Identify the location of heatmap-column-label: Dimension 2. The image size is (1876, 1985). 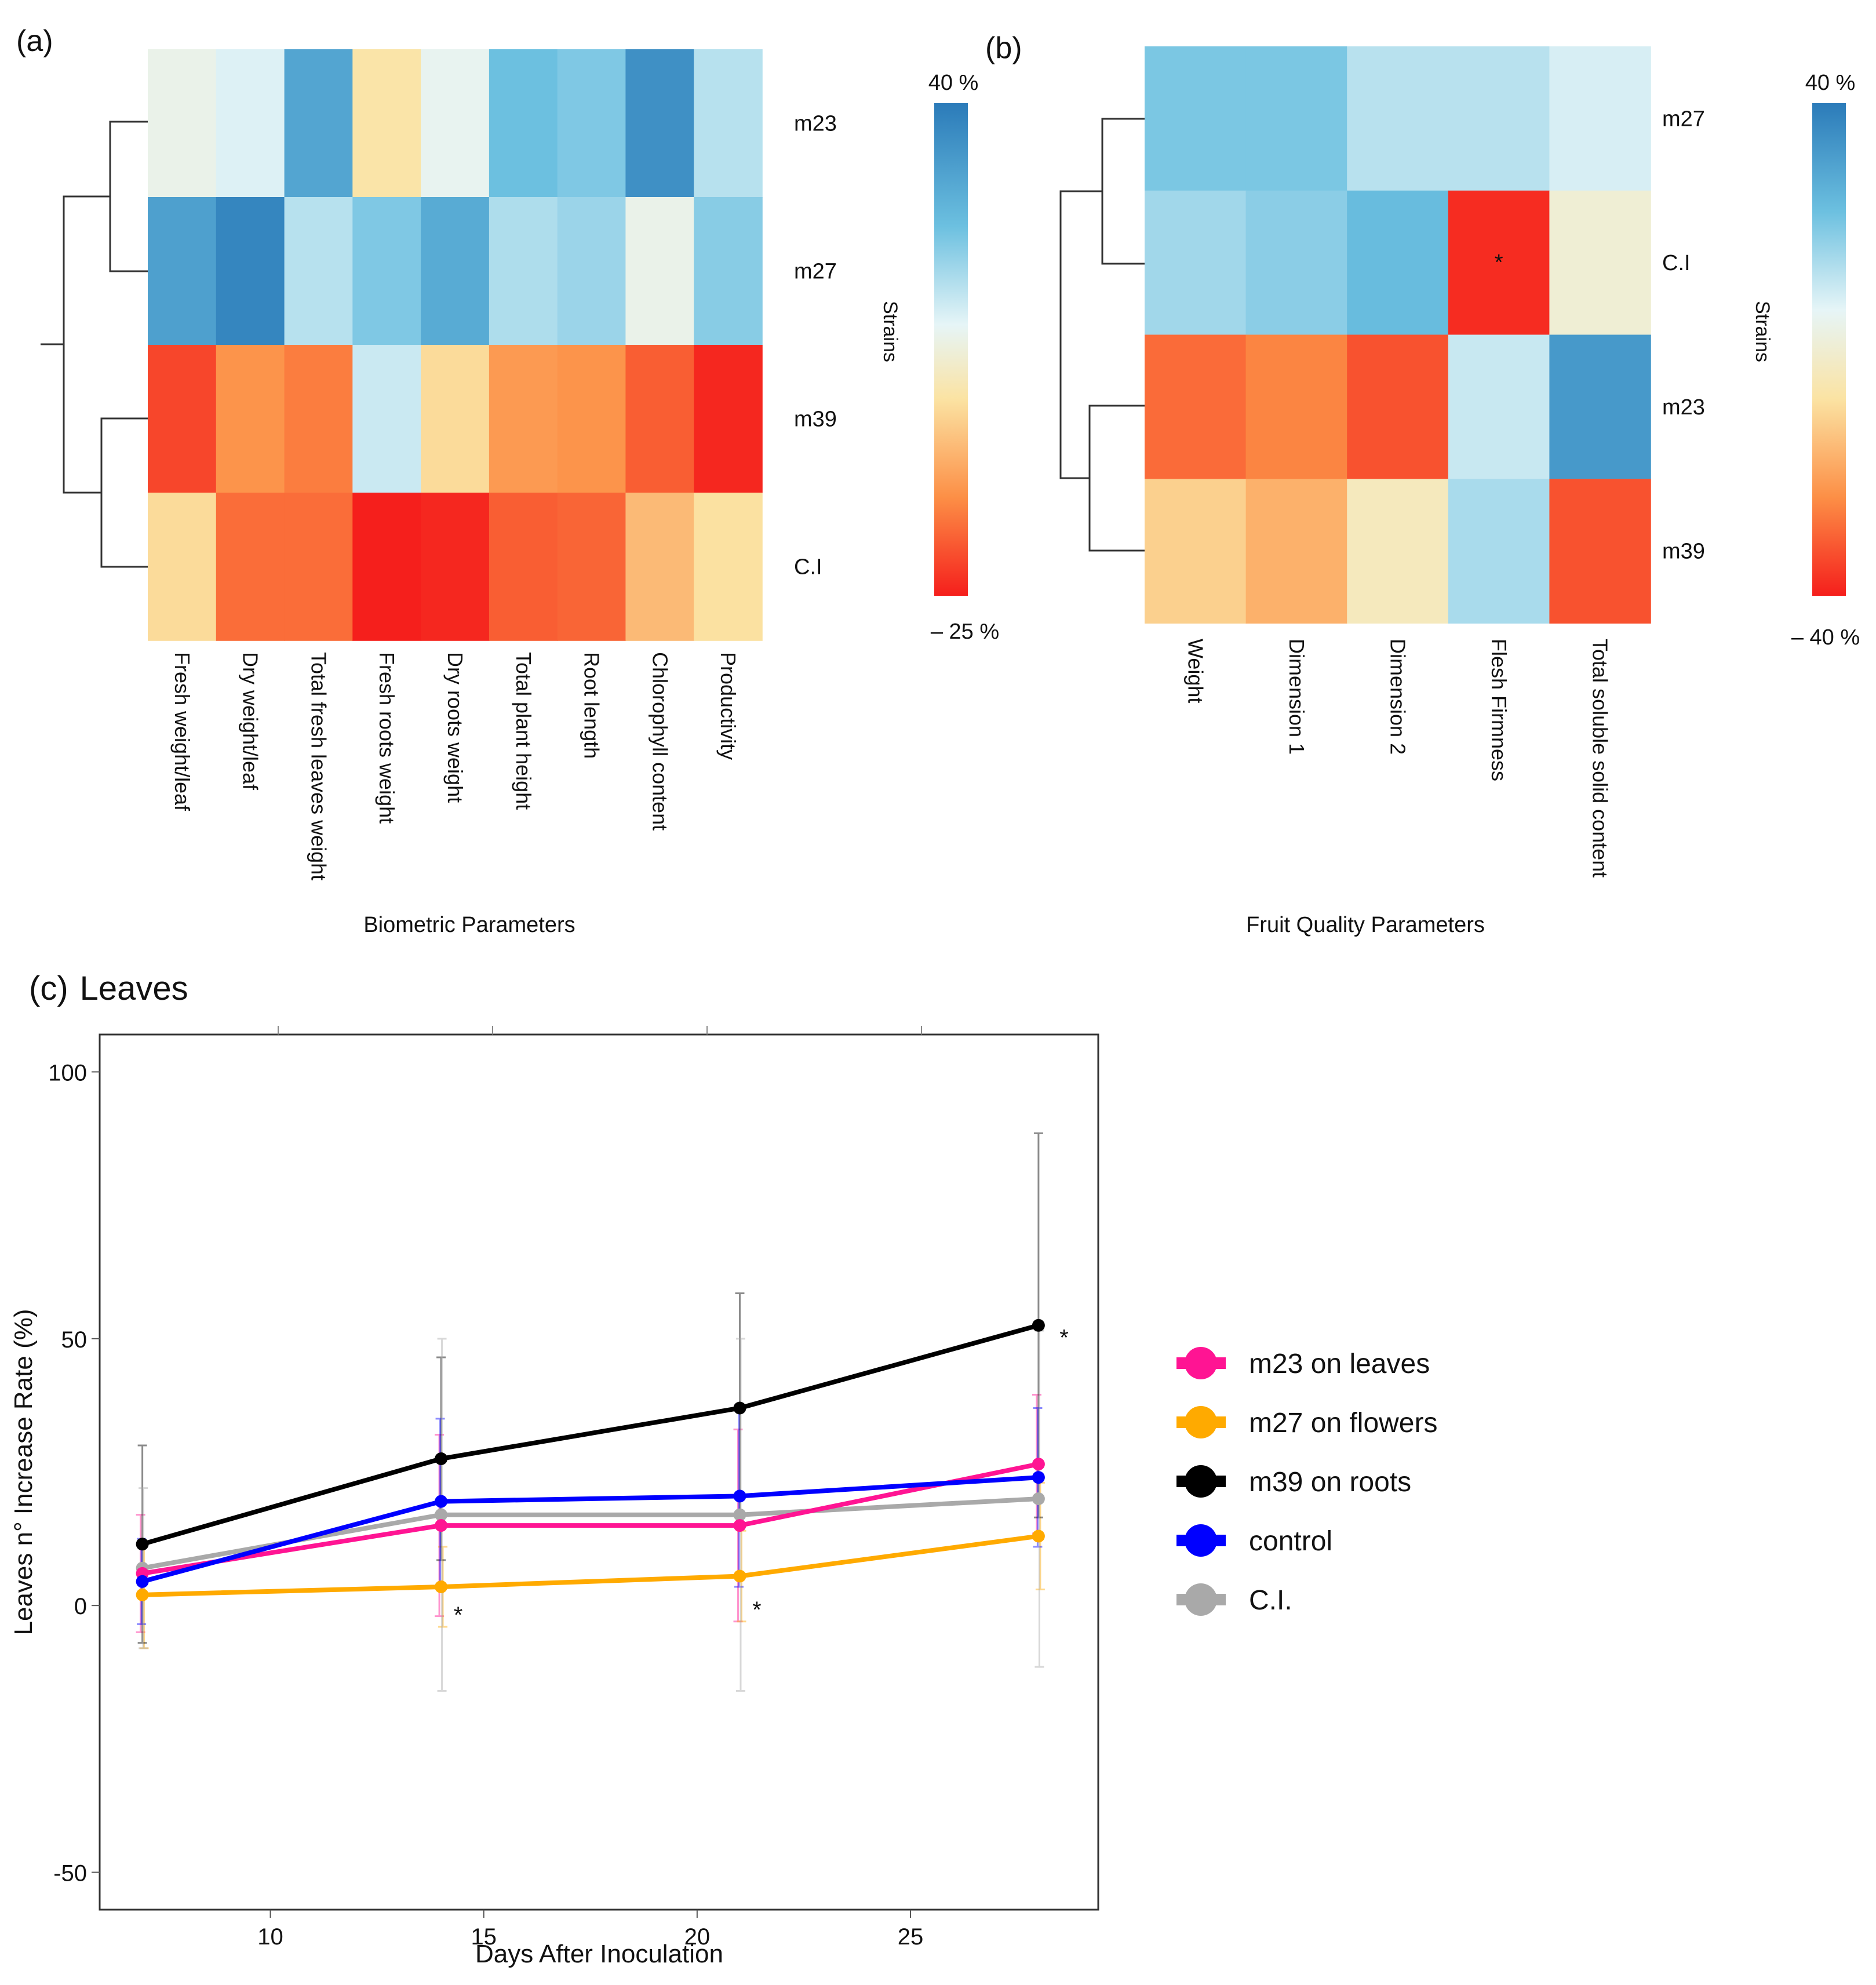
(1398, 697).